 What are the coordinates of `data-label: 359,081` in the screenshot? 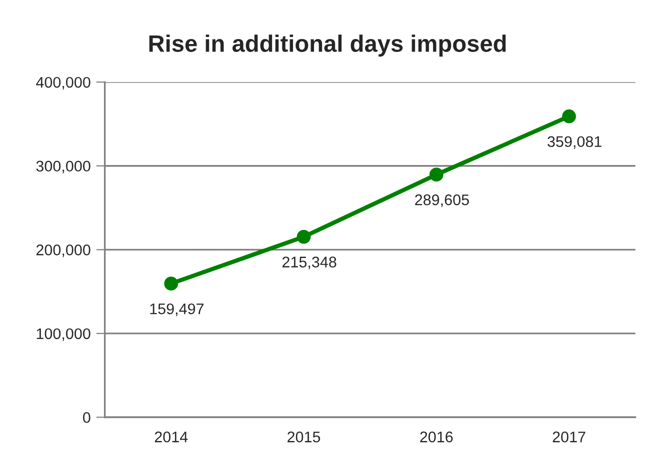 It's located at (575, 142).